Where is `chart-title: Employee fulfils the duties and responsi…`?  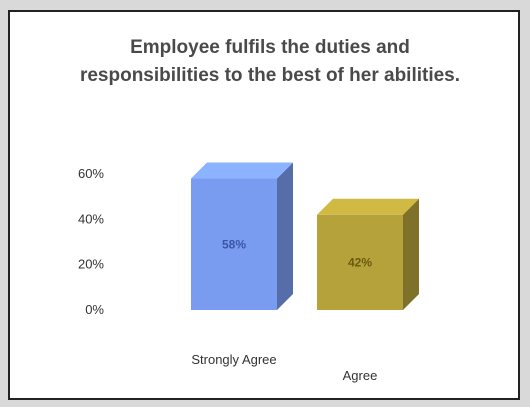 chart-title: Employee fulfils the duties and responsi… is located at coordinates (270, 61).